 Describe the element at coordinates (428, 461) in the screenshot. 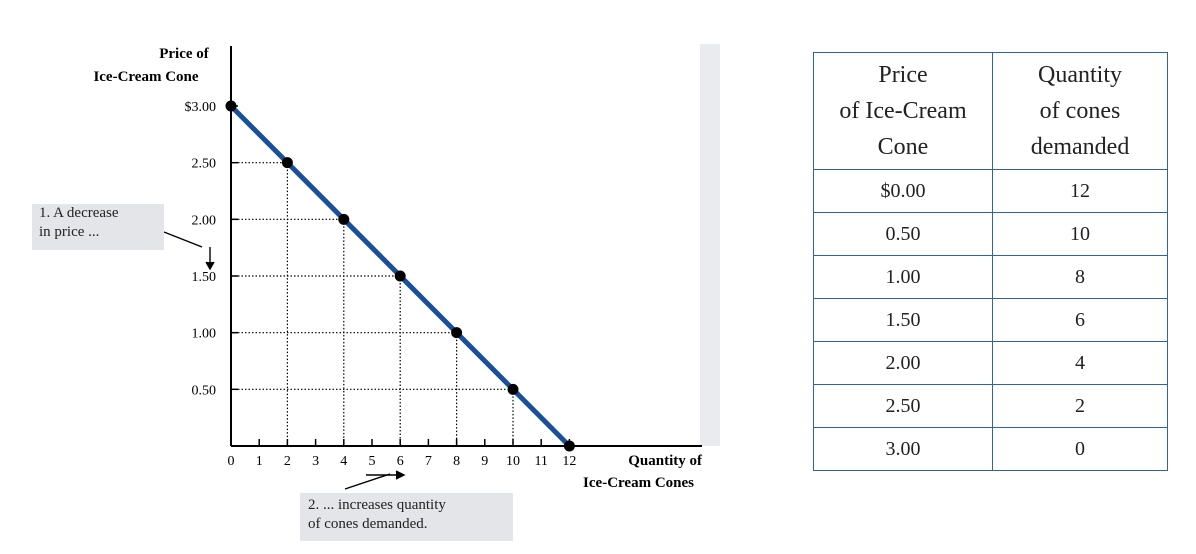

I see `x-tick-label: 7` at that location.